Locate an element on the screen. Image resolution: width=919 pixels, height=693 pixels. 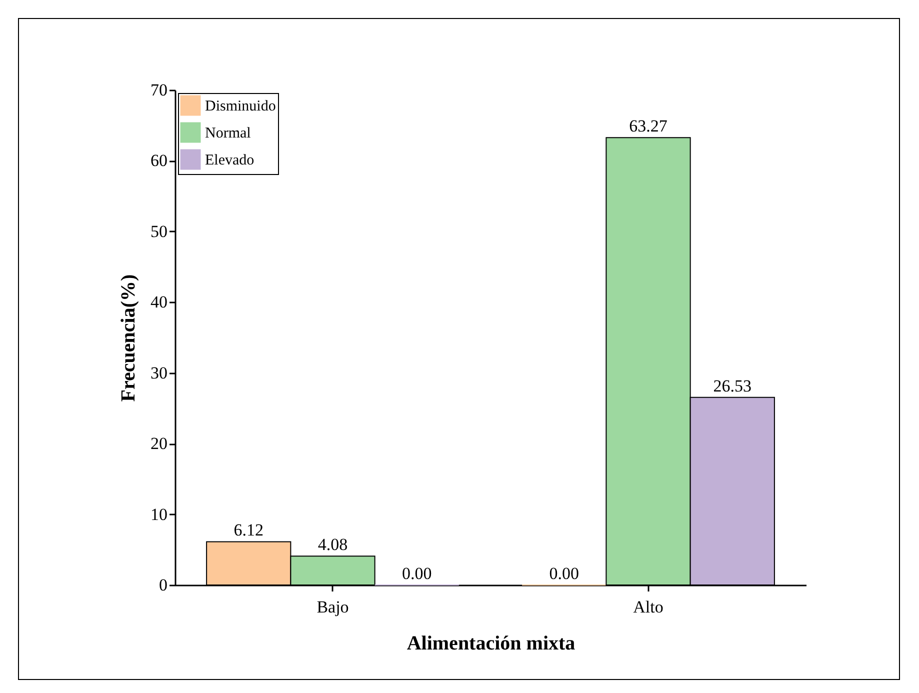
x-axis-title: Alimentación mixta is located at coordinates (491, 643).